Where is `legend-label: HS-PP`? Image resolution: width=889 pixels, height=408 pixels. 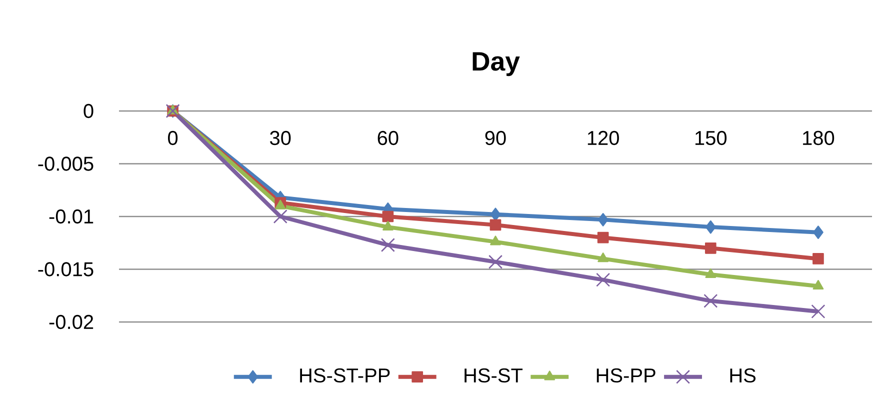
legend-label: HS-PP is located at coordinates (626, 375).